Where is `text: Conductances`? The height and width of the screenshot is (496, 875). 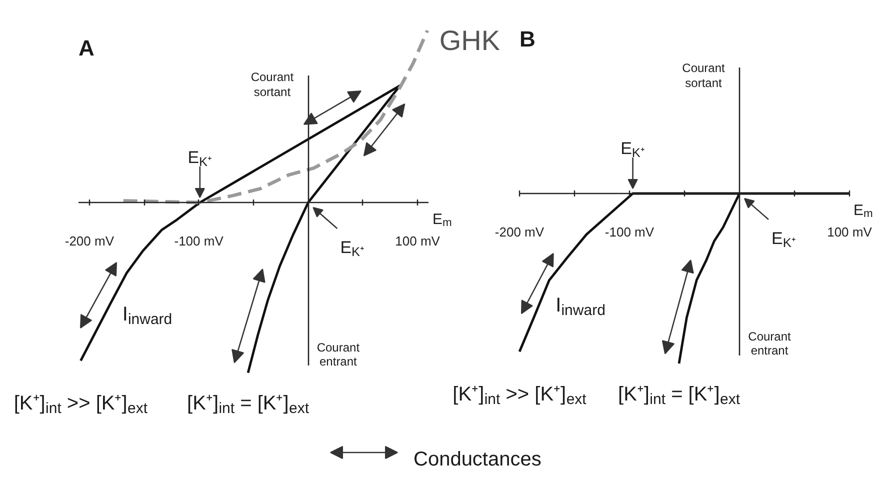
text: Conductances is located at coordinates (478, 459).